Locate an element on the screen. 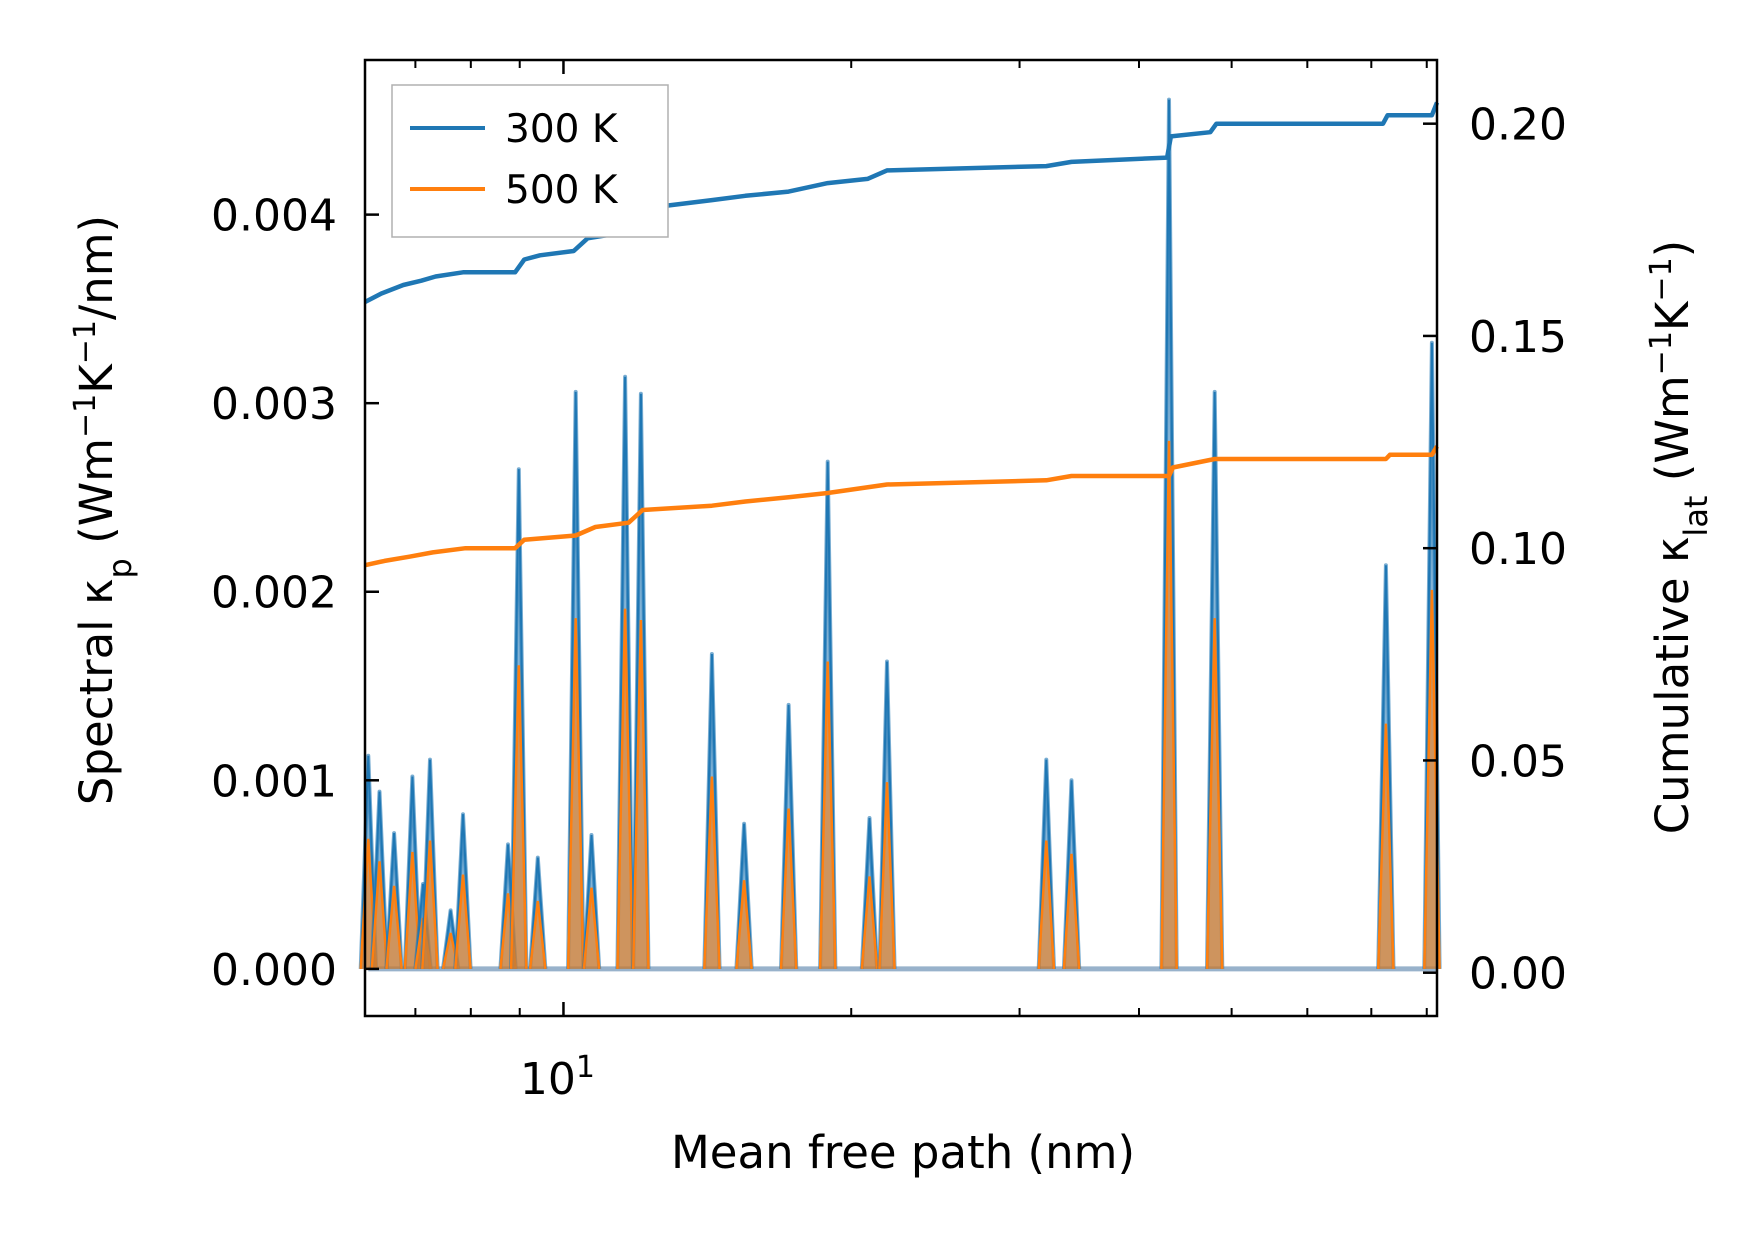 This screenshot has height=1253, width=1753. cumulative-line-500k is located at coordinates (901, 506).